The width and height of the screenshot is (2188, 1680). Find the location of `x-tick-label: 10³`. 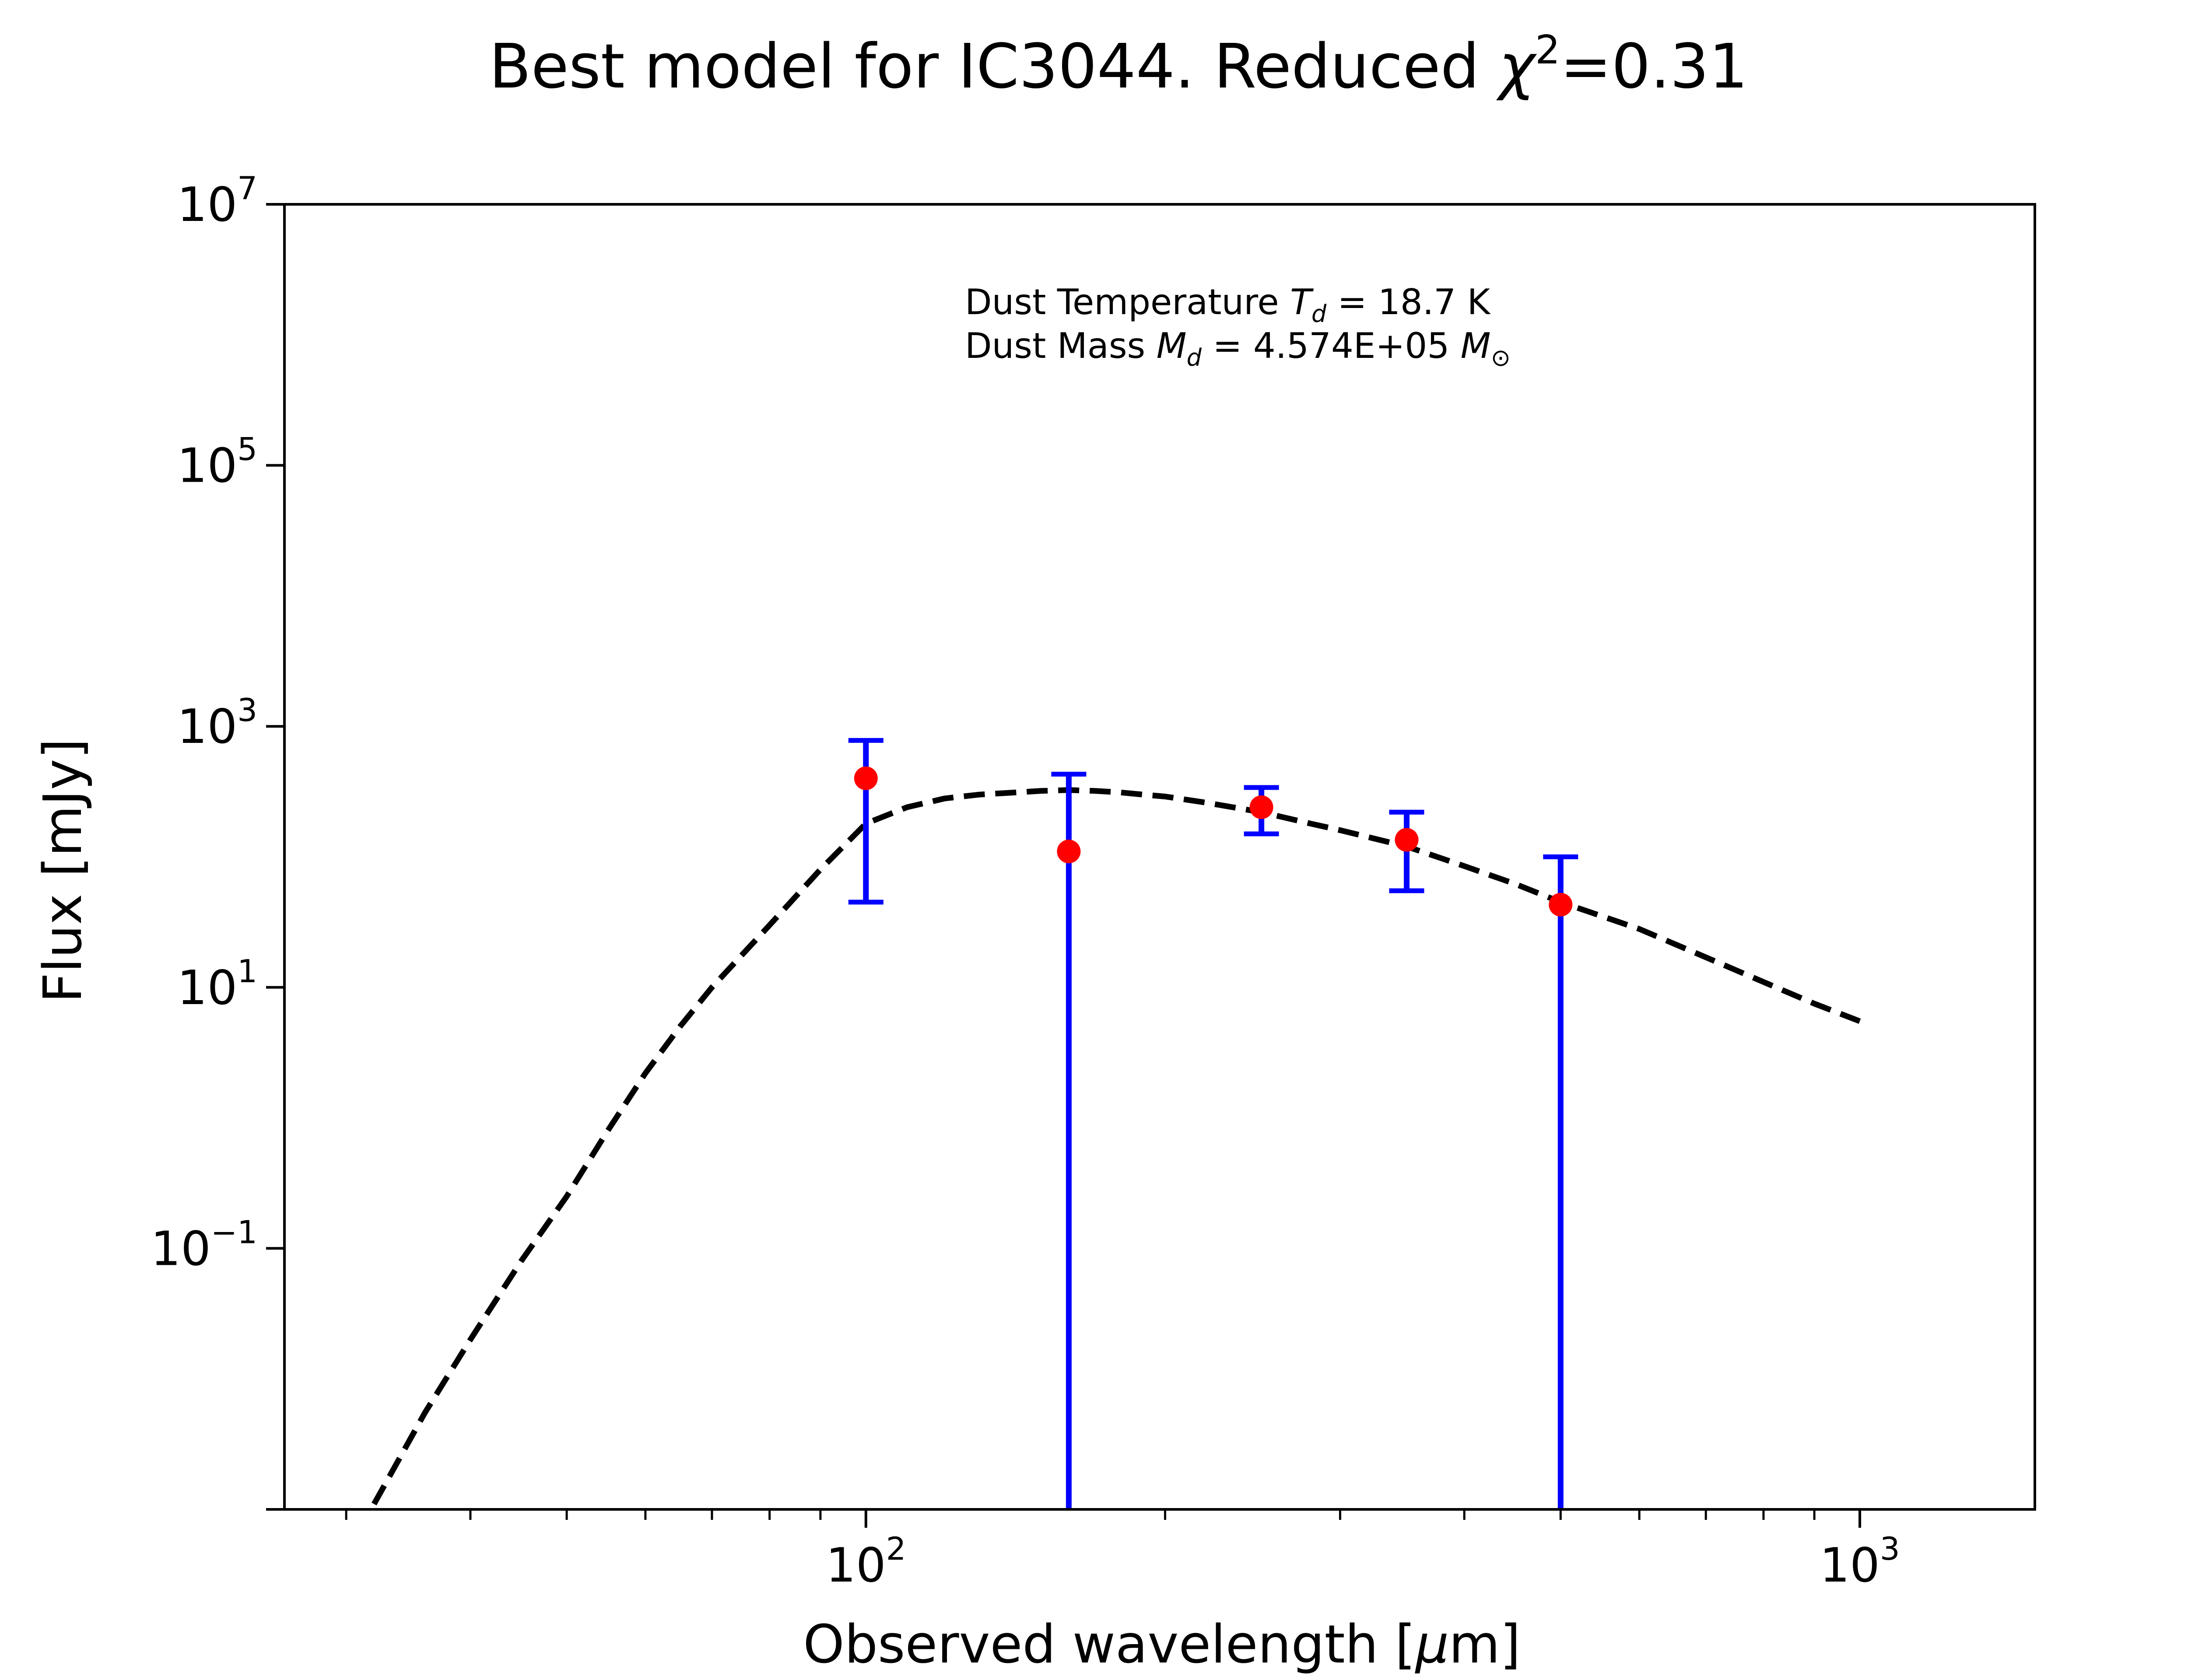

x-tick-label: 10³ is located at coordinates (1860, 1561).